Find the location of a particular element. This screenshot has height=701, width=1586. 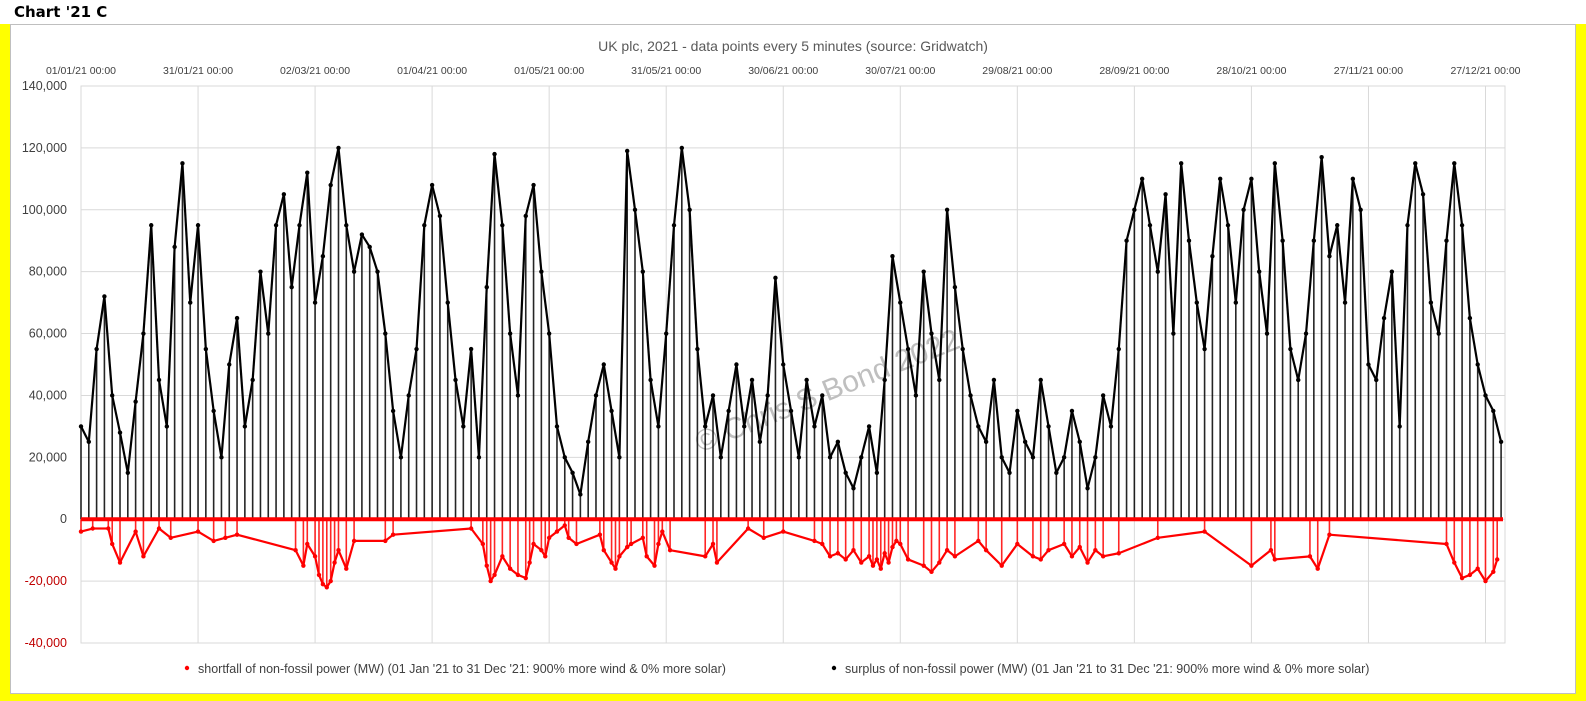

x-tick-label: 31/01/21 00:00 is located at coordinates (198, 71).